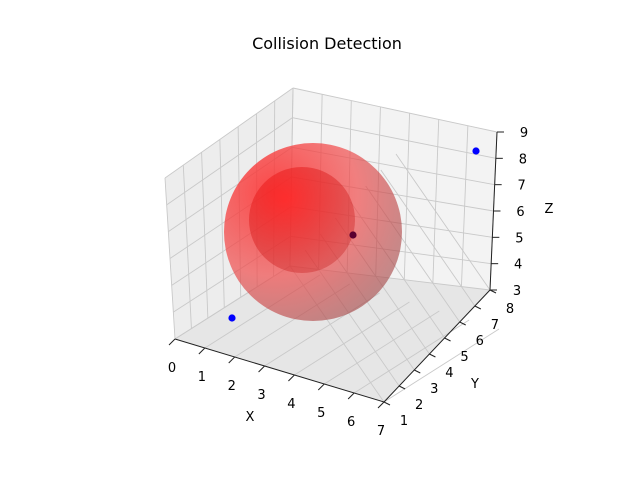 The height and width of the screenshot is (480, 640). Describe the element at coordinates (464, 357) in the screenshot. I see `y-tick-label: 5` at that location.